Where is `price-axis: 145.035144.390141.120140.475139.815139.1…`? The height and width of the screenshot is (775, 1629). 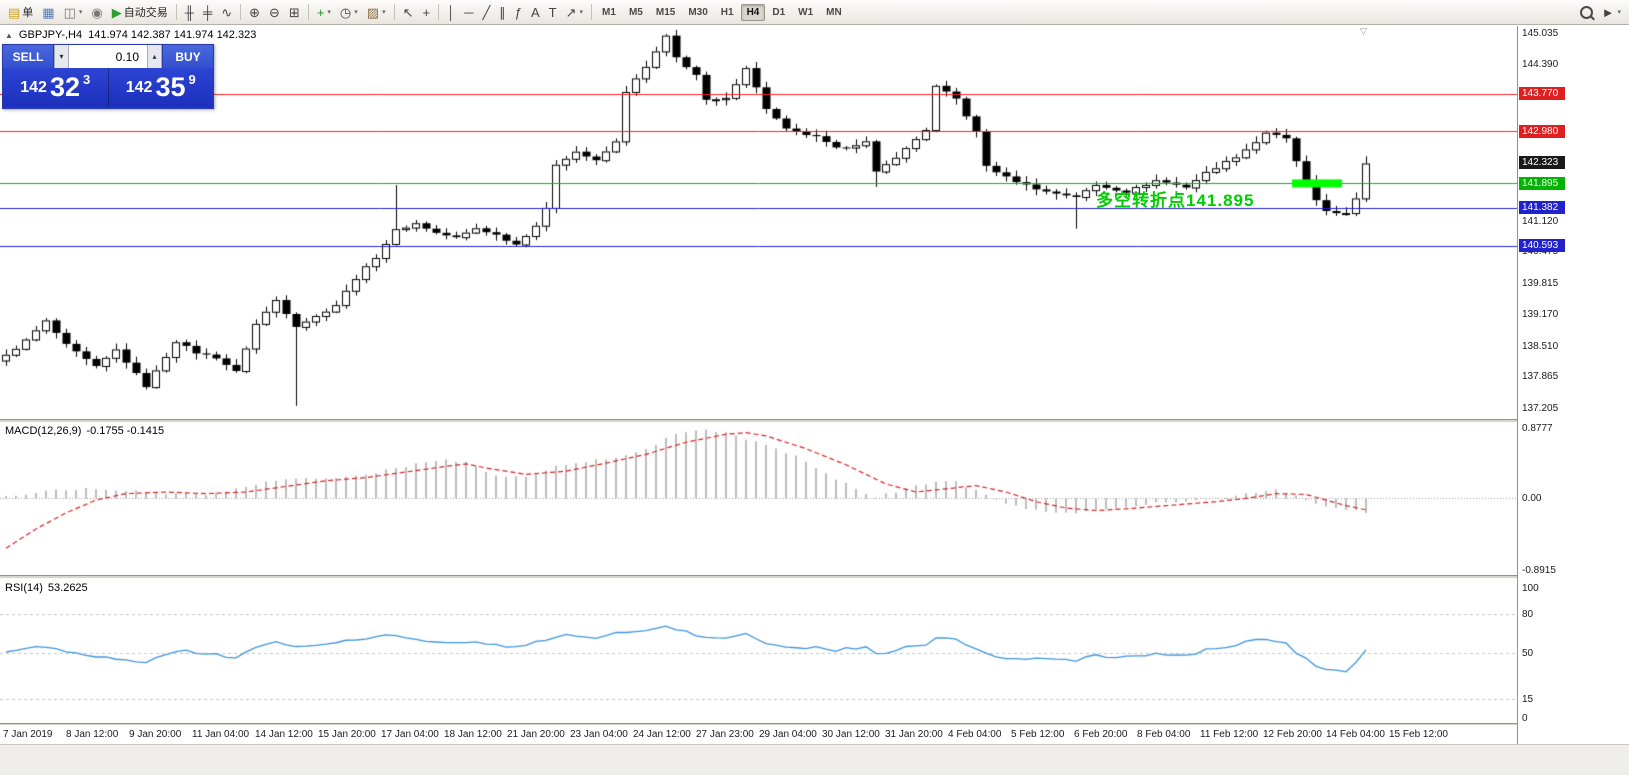
price-axis: 145.035144.390141.120140.475139.815139.1… is located at coordinates (1573, 385).